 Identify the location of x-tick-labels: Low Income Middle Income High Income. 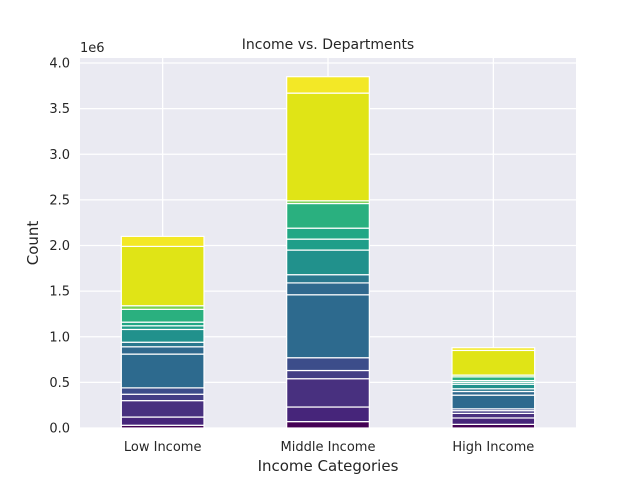
(329, 447).